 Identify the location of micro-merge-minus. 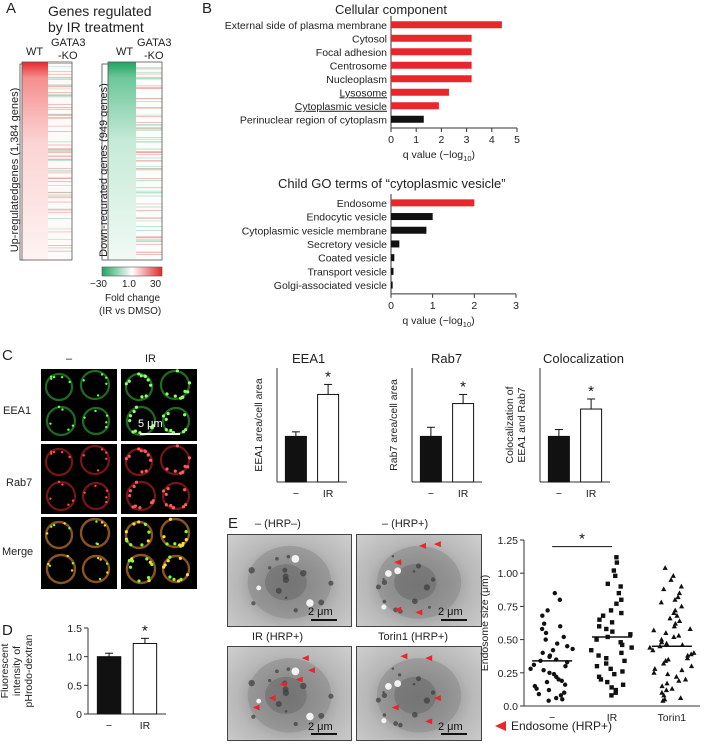
(79, 553).